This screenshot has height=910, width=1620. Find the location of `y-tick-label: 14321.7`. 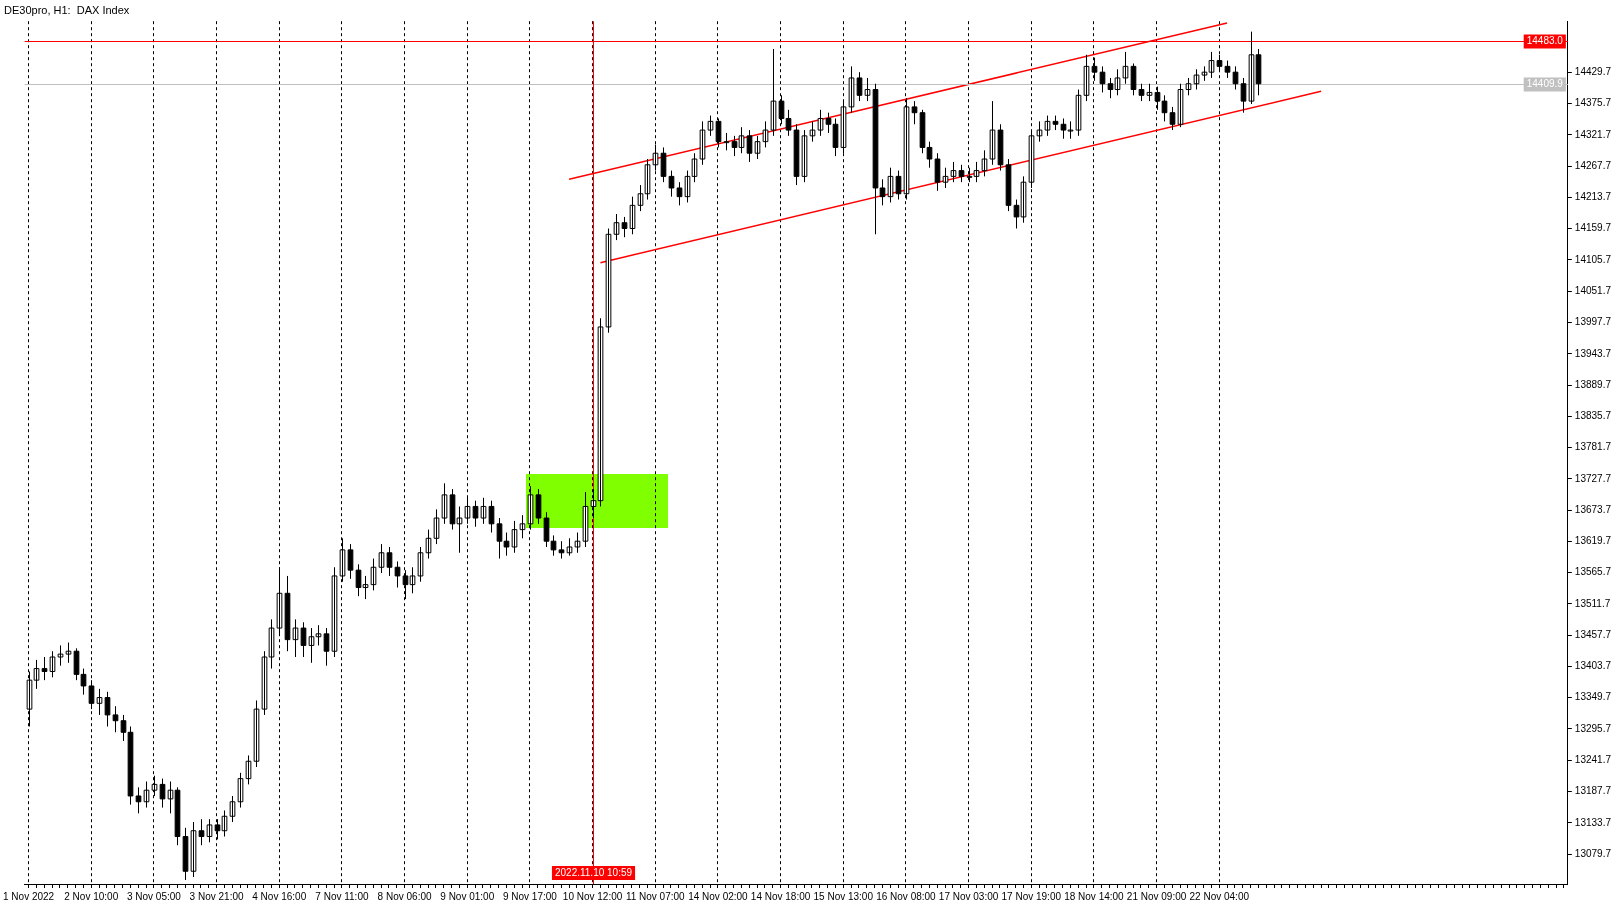

y-tick-label: 14321.7 is located at coordinates (1593, 134).